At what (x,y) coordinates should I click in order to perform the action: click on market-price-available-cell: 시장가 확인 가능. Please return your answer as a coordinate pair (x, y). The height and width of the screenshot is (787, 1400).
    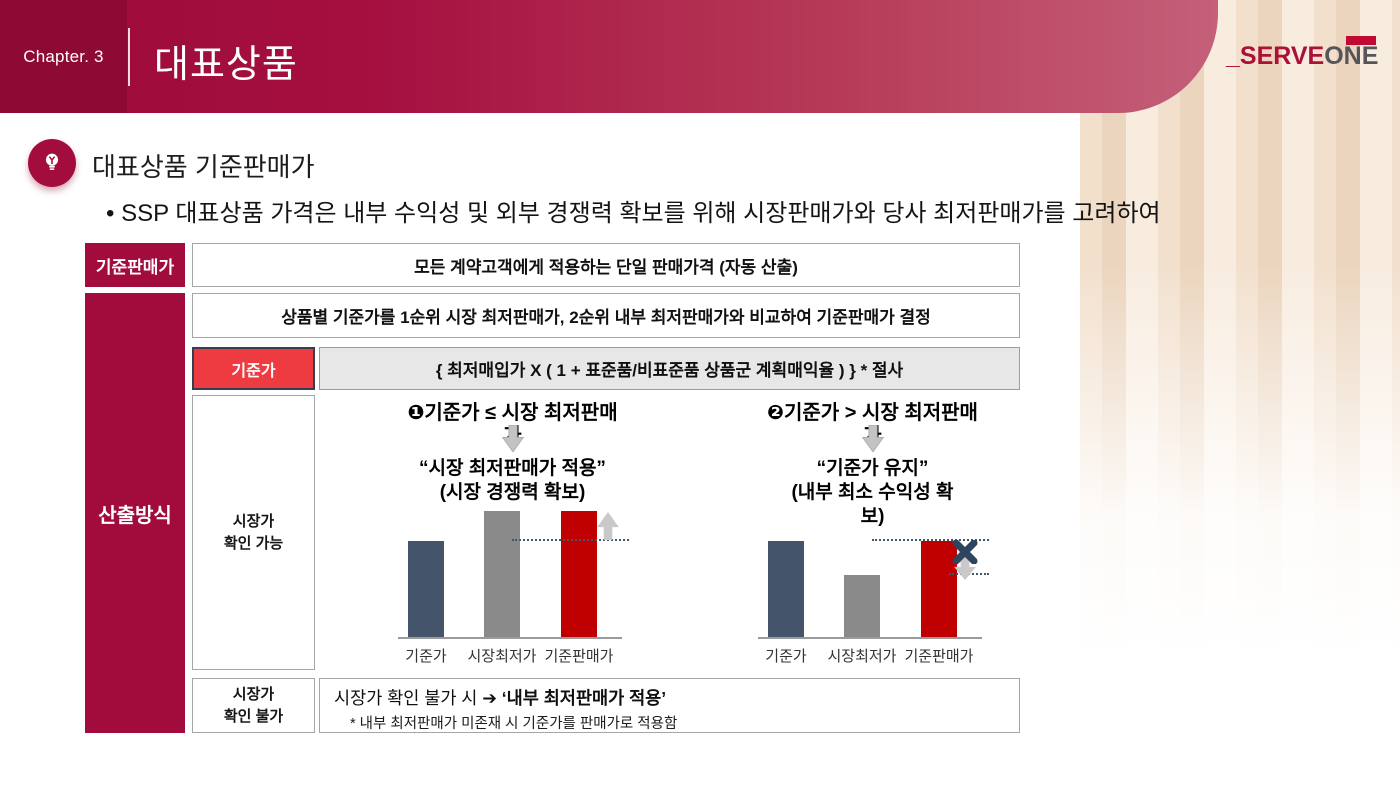
    Looking at the image, I should click on (253, 532).